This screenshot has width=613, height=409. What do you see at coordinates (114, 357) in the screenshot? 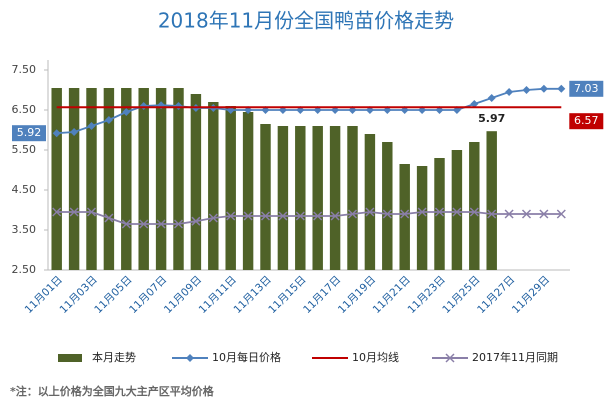
I see `legend-label: 本月走势` at bounding box center [114, 357].